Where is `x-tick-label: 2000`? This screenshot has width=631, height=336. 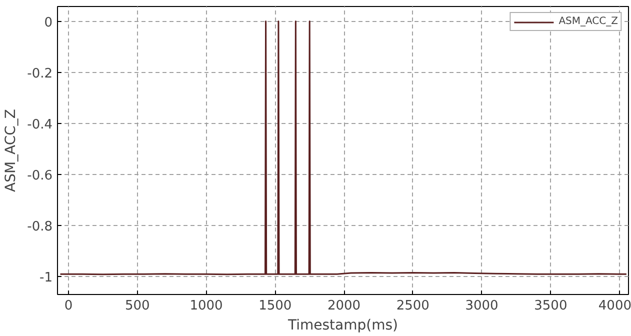 x-tick-label: 2000 is located at coordinates (344, 306).